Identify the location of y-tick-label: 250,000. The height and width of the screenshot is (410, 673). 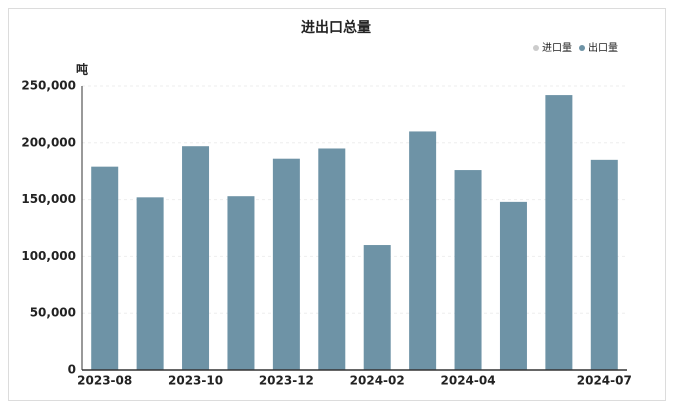
(48, 86).